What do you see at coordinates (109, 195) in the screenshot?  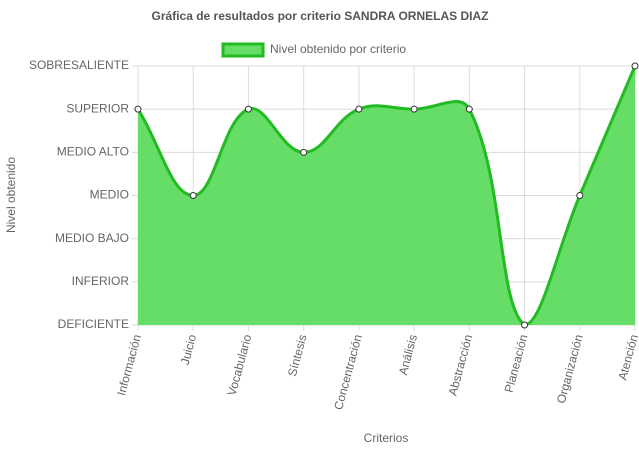 I see `y-tick-label: MEDIO` at bounding box center [109, 195].